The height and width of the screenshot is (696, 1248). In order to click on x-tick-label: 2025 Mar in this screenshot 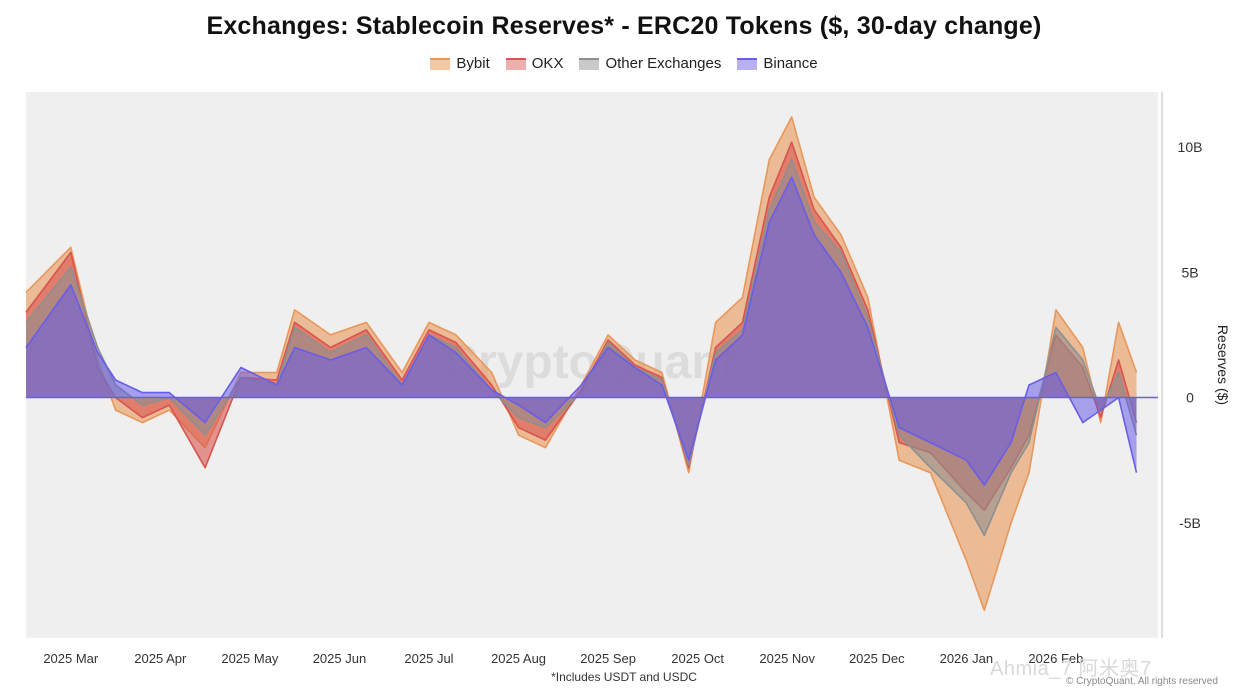, I will do `click(71, 658)`.